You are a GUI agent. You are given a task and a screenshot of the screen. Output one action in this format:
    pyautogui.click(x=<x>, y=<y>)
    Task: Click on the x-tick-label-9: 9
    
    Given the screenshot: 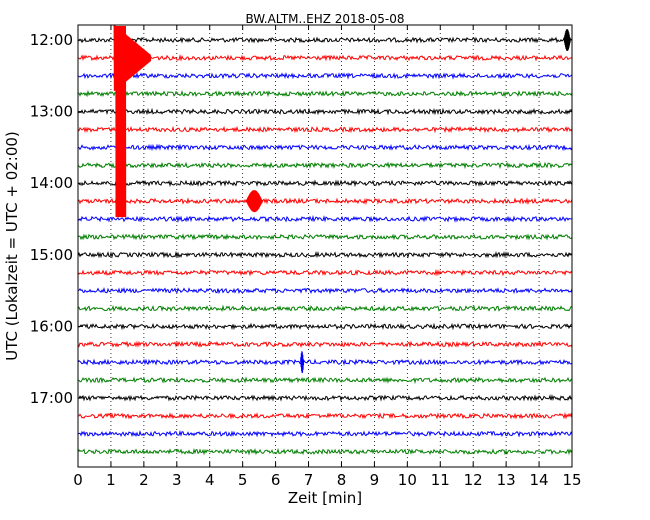 What is the action you would take?
    pyautogui.click(x=375, y=480)
    